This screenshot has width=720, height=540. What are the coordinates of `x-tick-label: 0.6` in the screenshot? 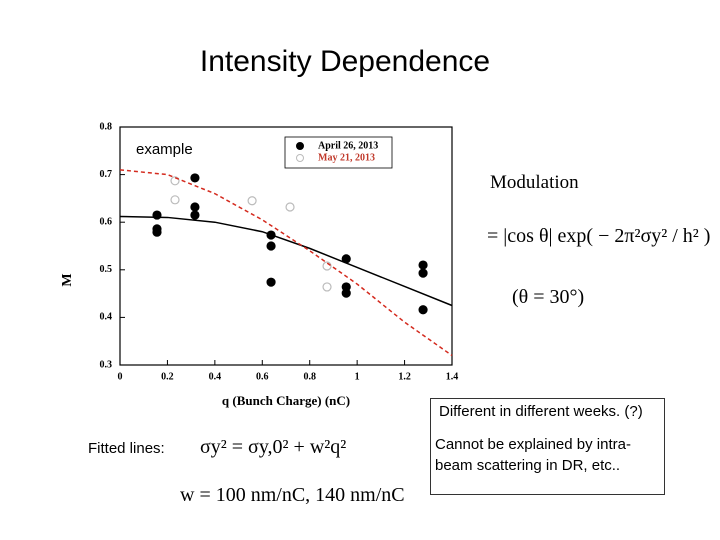 It's located at (262, 376).